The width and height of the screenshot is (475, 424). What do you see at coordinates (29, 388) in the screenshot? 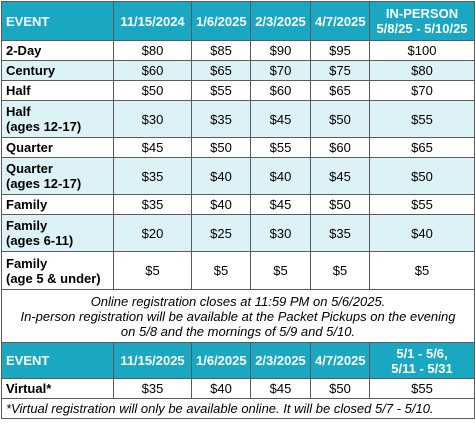
I see `virtual-event-line: Virtual*` at bounding box center [29, 388].